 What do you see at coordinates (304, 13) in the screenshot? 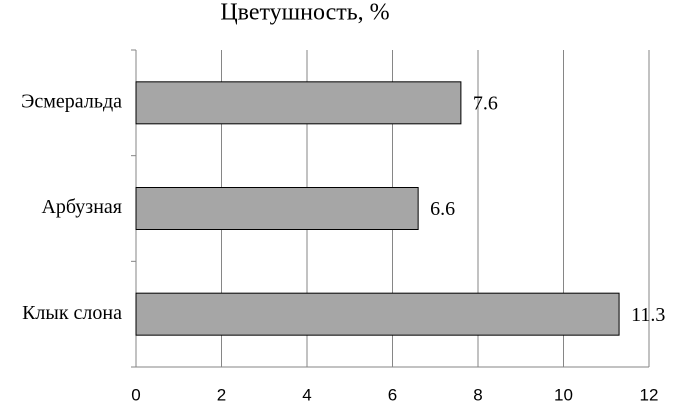
I see `chart-title: Цветушность, %` at bounding box center [304, 13].